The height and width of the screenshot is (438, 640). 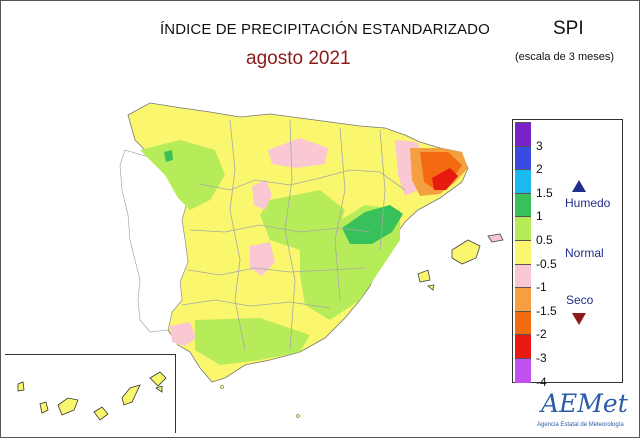 I want to click on aemet-logo: AEMet, so click(x=584, y=403).